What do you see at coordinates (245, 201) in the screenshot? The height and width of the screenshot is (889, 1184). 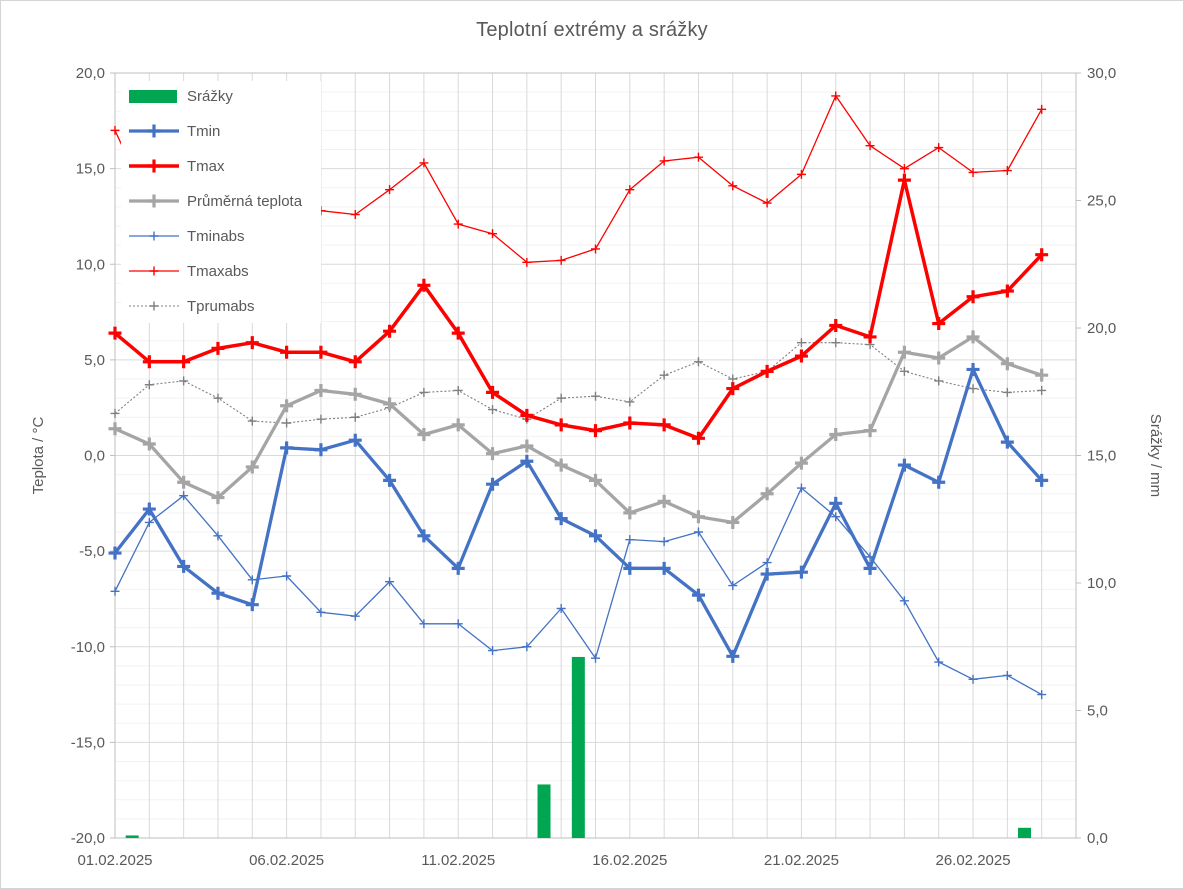 I see `legend-label: Průměrná teplota` at bounding box center [245, 201].